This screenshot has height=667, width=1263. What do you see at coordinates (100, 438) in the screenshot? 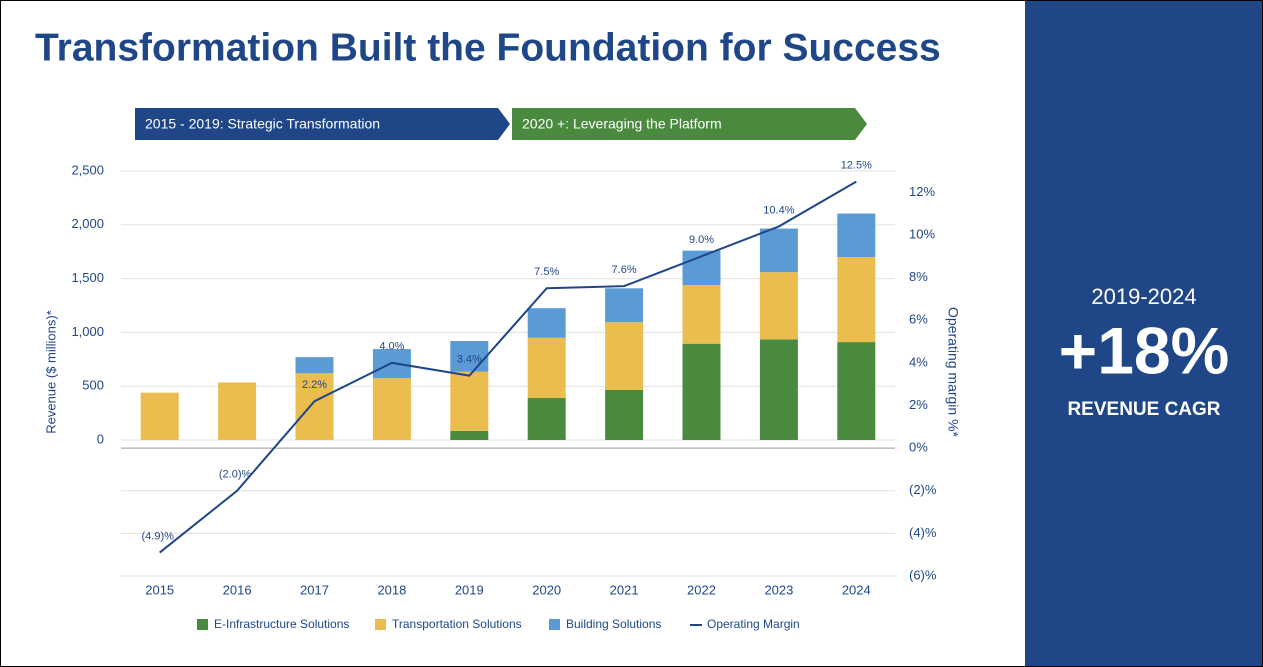
I see `y-tick-label: 0` at bounding box center [100, 438].